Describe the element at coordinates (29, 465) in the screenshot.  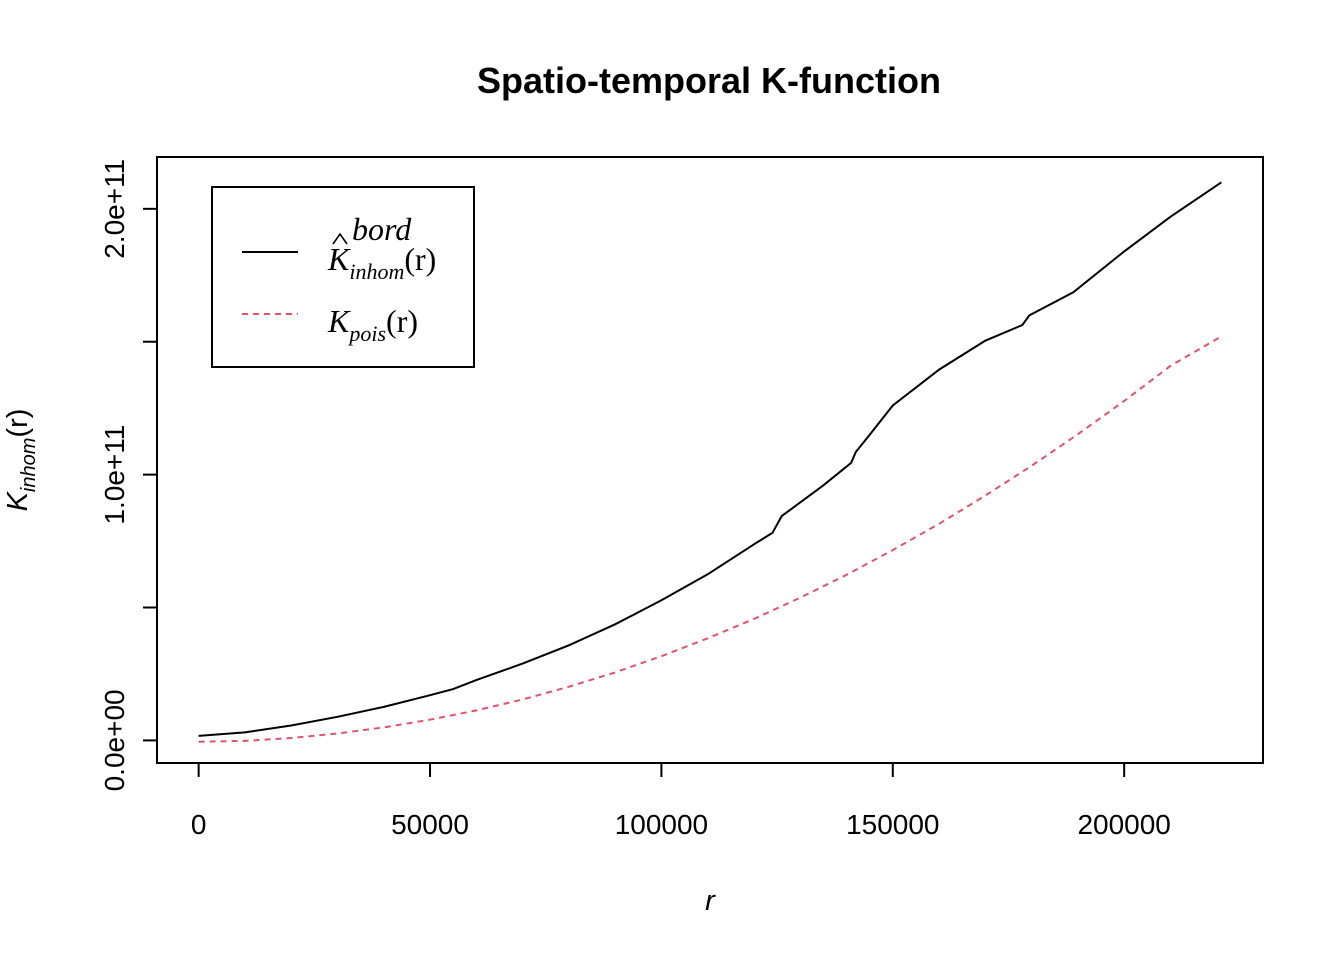
I see `y-axis-label-sub: inhom` at that location.